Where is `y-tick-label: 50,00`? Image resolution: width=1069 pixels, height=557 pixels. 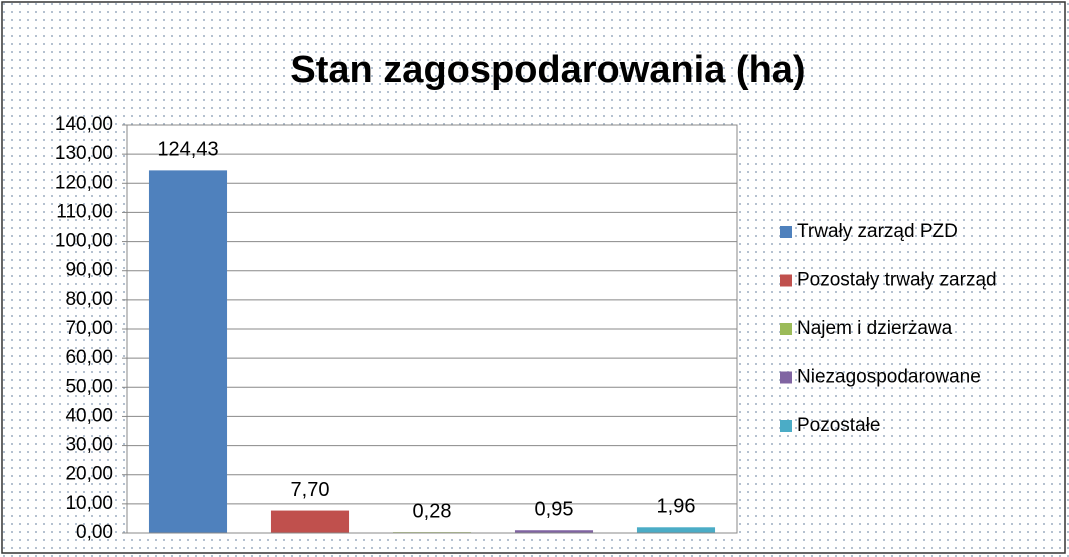 y-tick-label: 50,00 is located at coordinates (89, 386).